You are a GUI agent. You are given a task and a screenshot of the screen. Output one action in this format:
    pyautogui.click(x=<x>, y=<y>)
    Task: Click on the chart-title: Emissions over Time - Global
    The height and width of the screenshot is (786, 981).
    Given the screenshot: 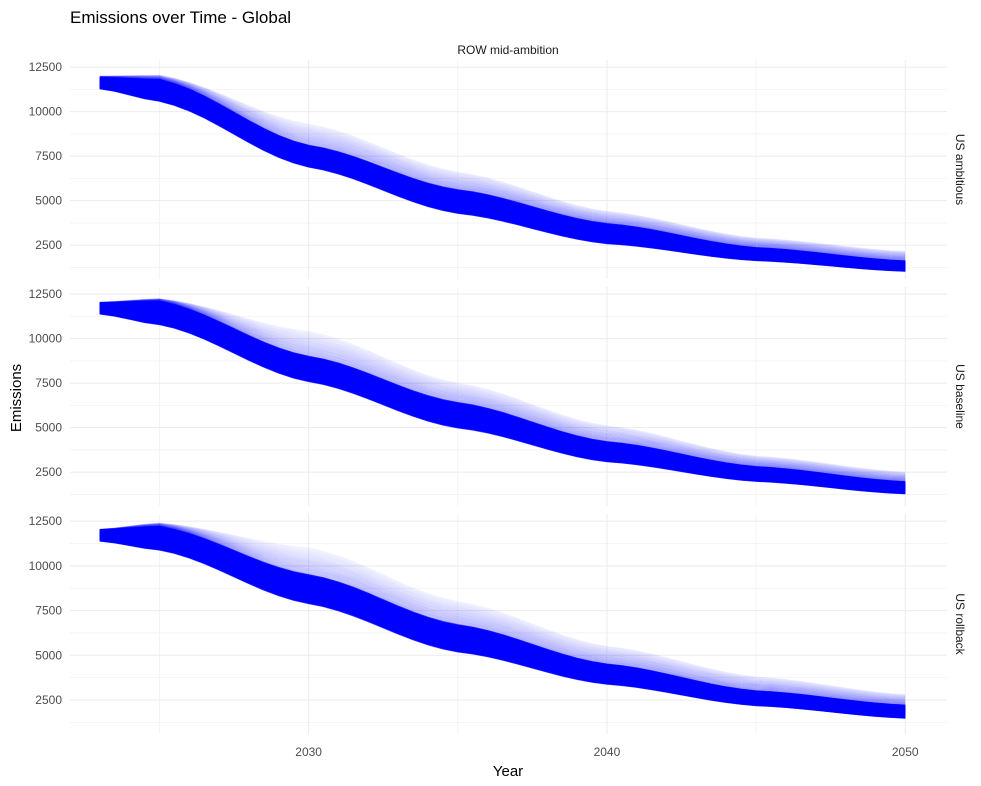 What is the action you would take?
    pyautogui.click(x=180, y=17)
    